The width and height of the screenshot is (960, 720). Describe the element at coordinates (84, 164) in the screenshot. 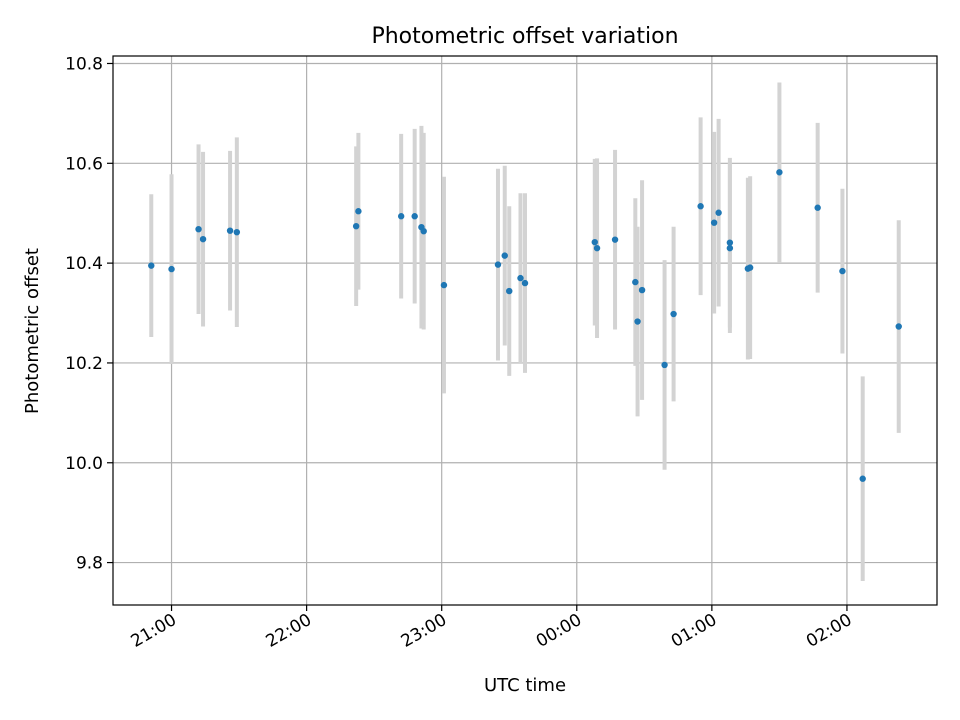

I see `y-tick-label: 10.6` at that location.